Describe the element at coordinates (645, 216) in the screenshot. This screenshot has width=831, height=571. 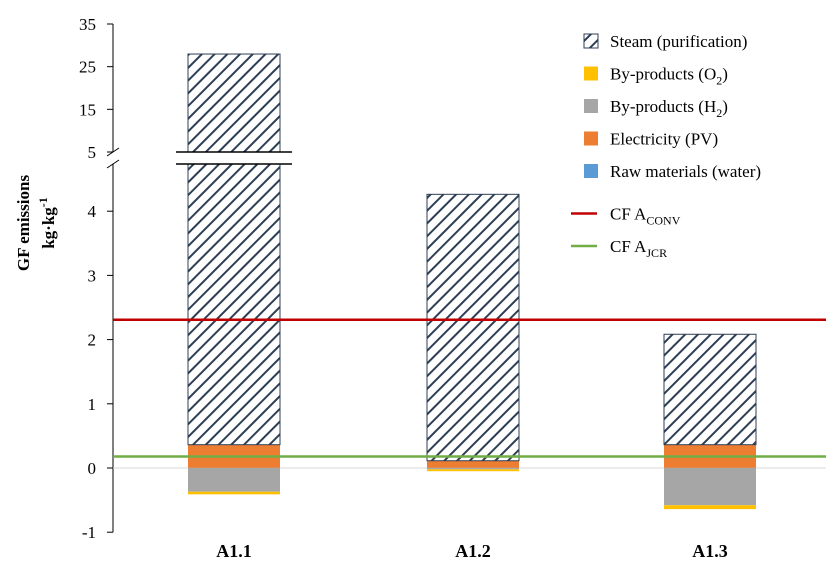
I see `legend-entry-label: CF ACONV` at that location.